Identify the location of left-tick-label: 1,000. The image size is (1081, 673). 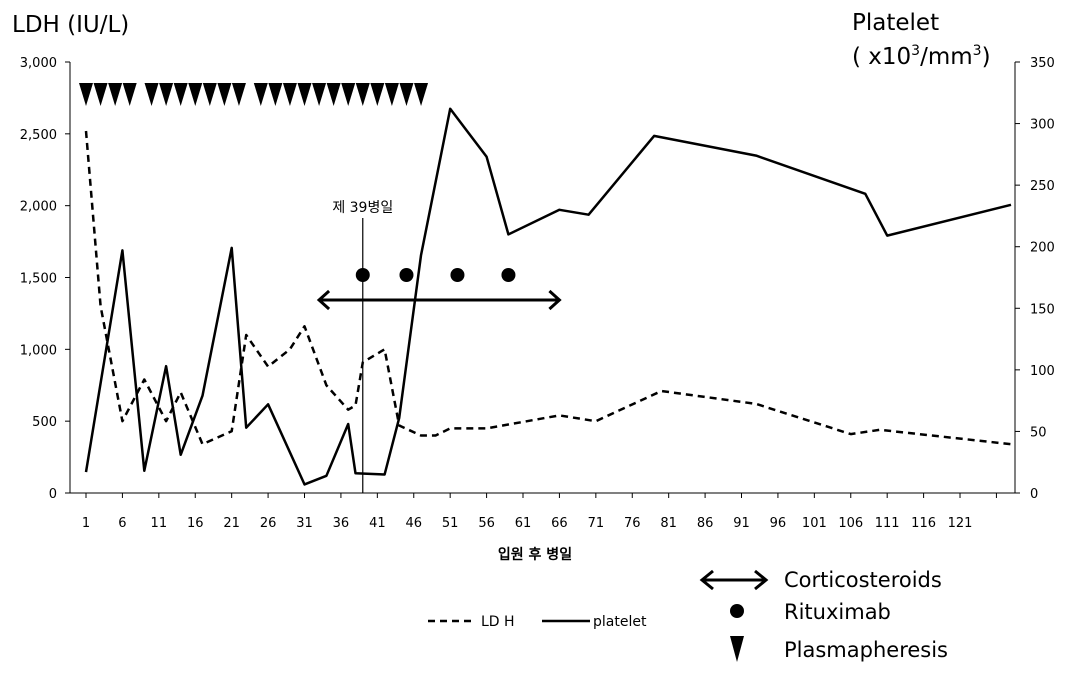
(38, 350).